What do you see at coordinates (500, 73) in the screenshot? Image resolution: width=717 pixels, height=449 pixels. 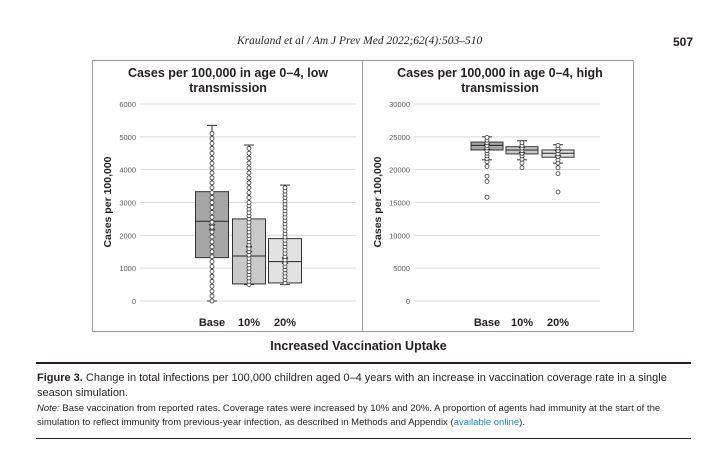 I see `right-panel-title-line1: Cases per 100,000 in age 0–4, high` at bounding box center [500, 73].